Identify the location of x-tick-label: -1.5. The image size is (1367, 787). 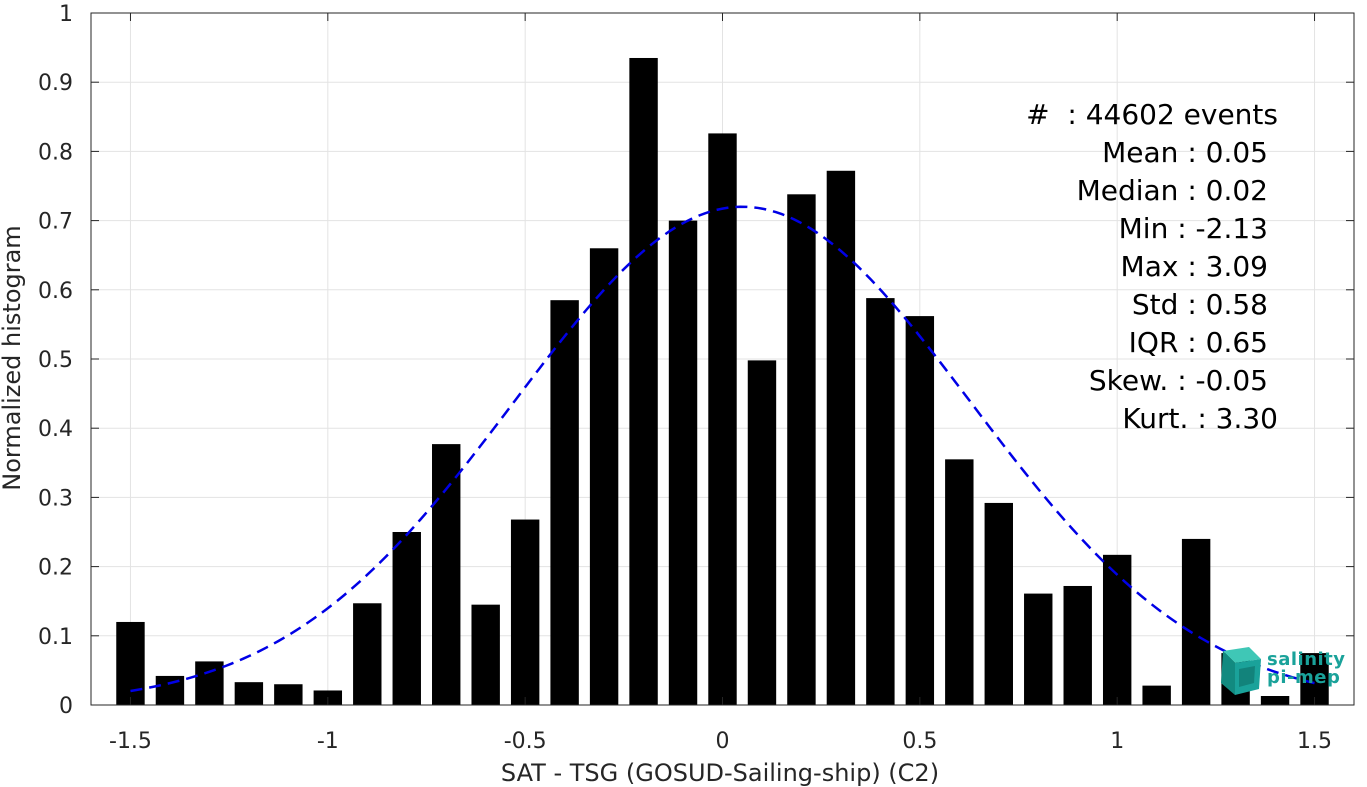
(130, 741).